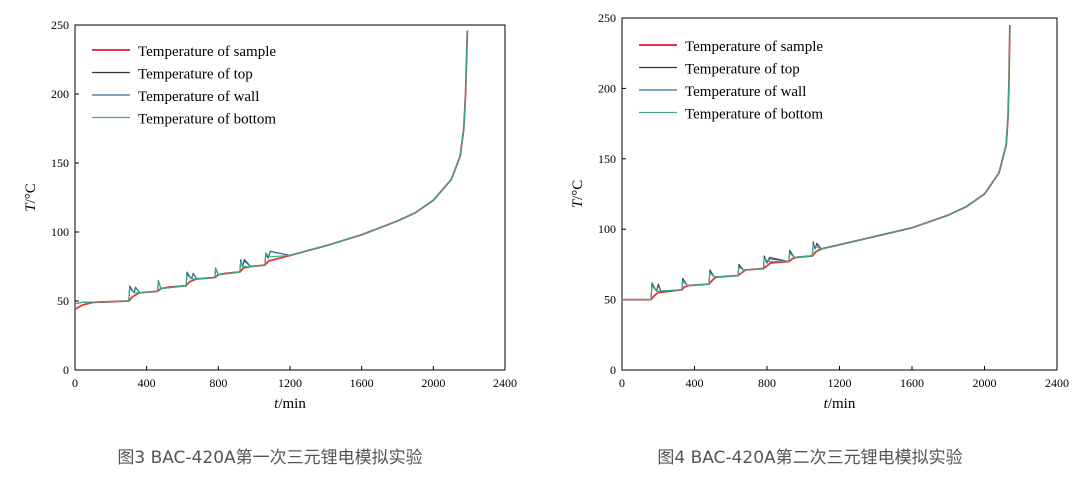 The height and width of the screenshot is (484, 1080). What do you see at coordinates (810, 458) in the screenshot?
I see `figure-caption-2: 图4 BAC-420A第二次三元锂电模拟实验` at bounding box center [810, 458].